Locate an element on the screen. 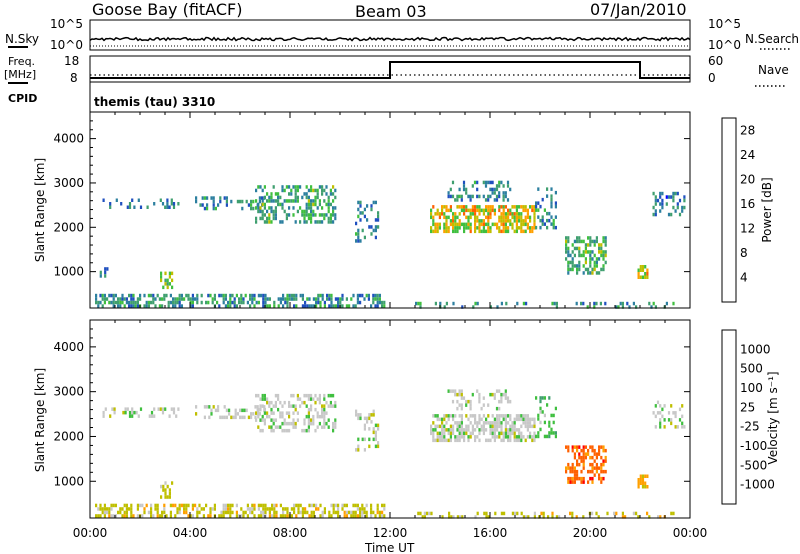 This screenshot has height=554, width=800. colorbar-tick-label: 20 is located at coordinates (747, 179).